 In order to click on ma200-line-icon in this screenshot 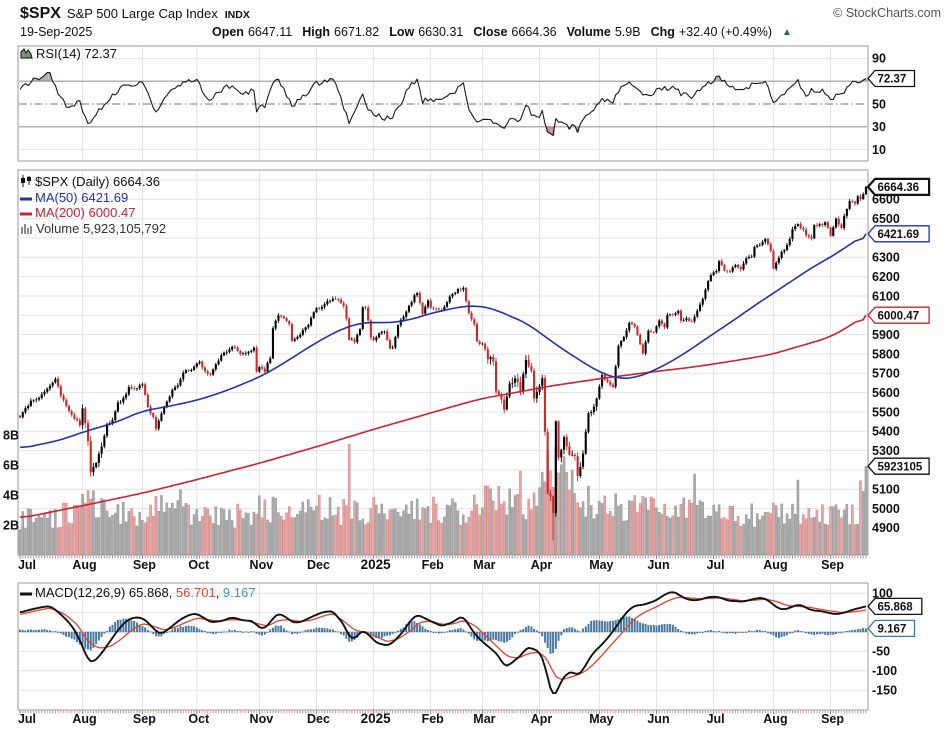, I will do `click(26, 214)`.